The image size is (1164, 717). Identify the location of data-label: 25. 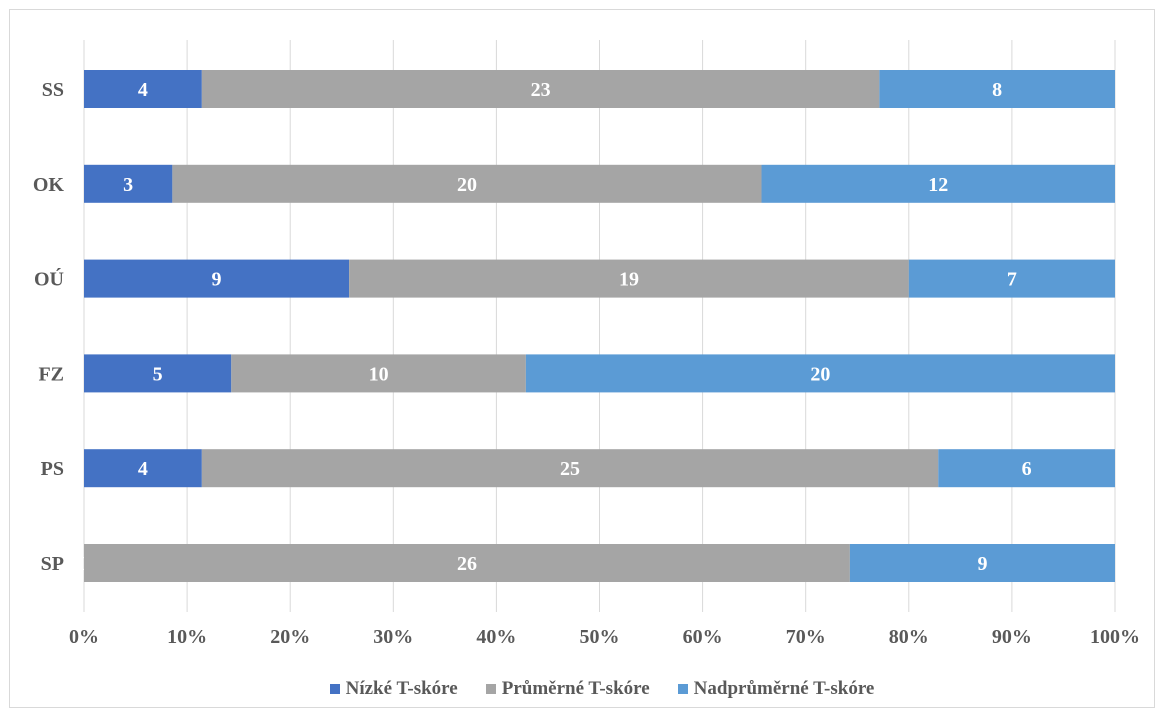
(570, 469).